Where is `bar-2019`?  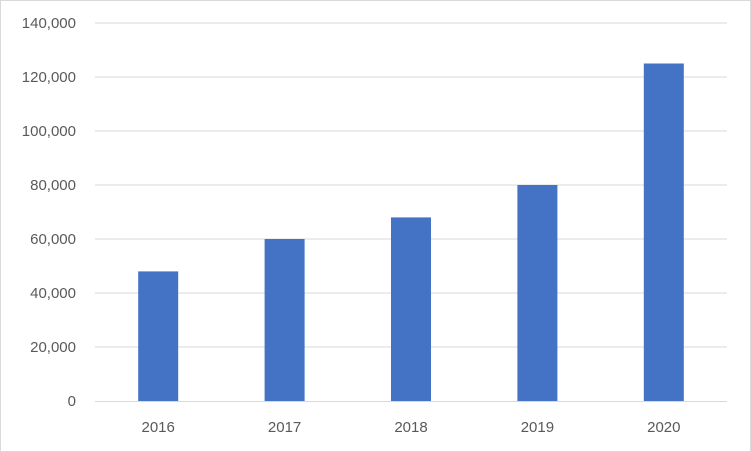 bar-2019 is located at coordinates (537, 293).